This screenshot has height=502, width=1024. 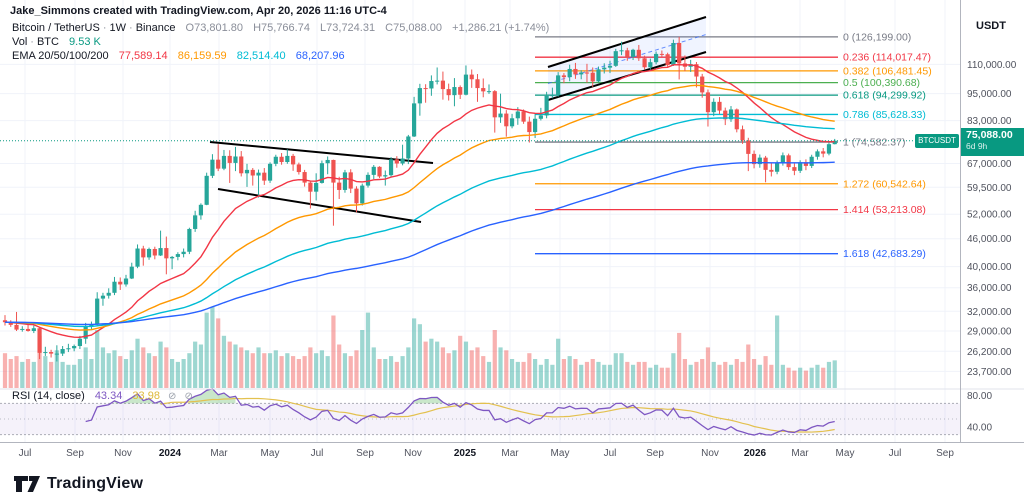 What do you see at coordinates (884, 115) in the screenshot?
I see `svg-text: 0.786 (85,628.33)` at bounding box center [884, 115].